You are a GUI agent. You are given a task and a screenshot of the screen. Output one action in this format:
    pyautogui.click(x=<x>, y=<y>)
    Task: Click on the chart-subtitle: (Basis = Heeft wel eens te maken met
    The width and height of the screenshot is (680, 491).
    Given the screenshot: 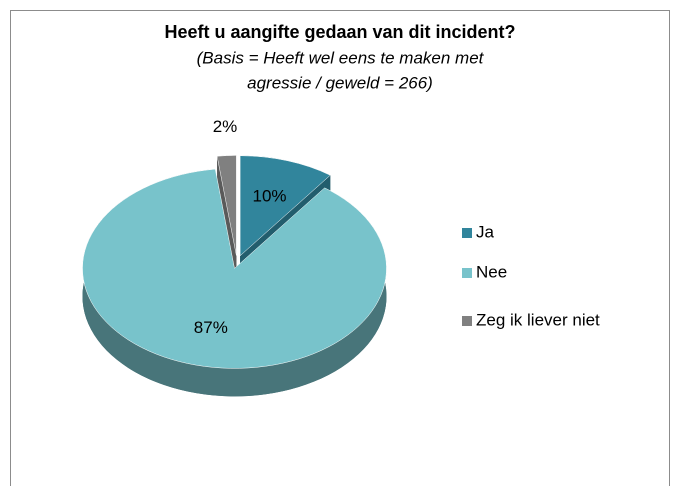 What is the action you would take?
    pyautogui.click(x=341, y=57)
    